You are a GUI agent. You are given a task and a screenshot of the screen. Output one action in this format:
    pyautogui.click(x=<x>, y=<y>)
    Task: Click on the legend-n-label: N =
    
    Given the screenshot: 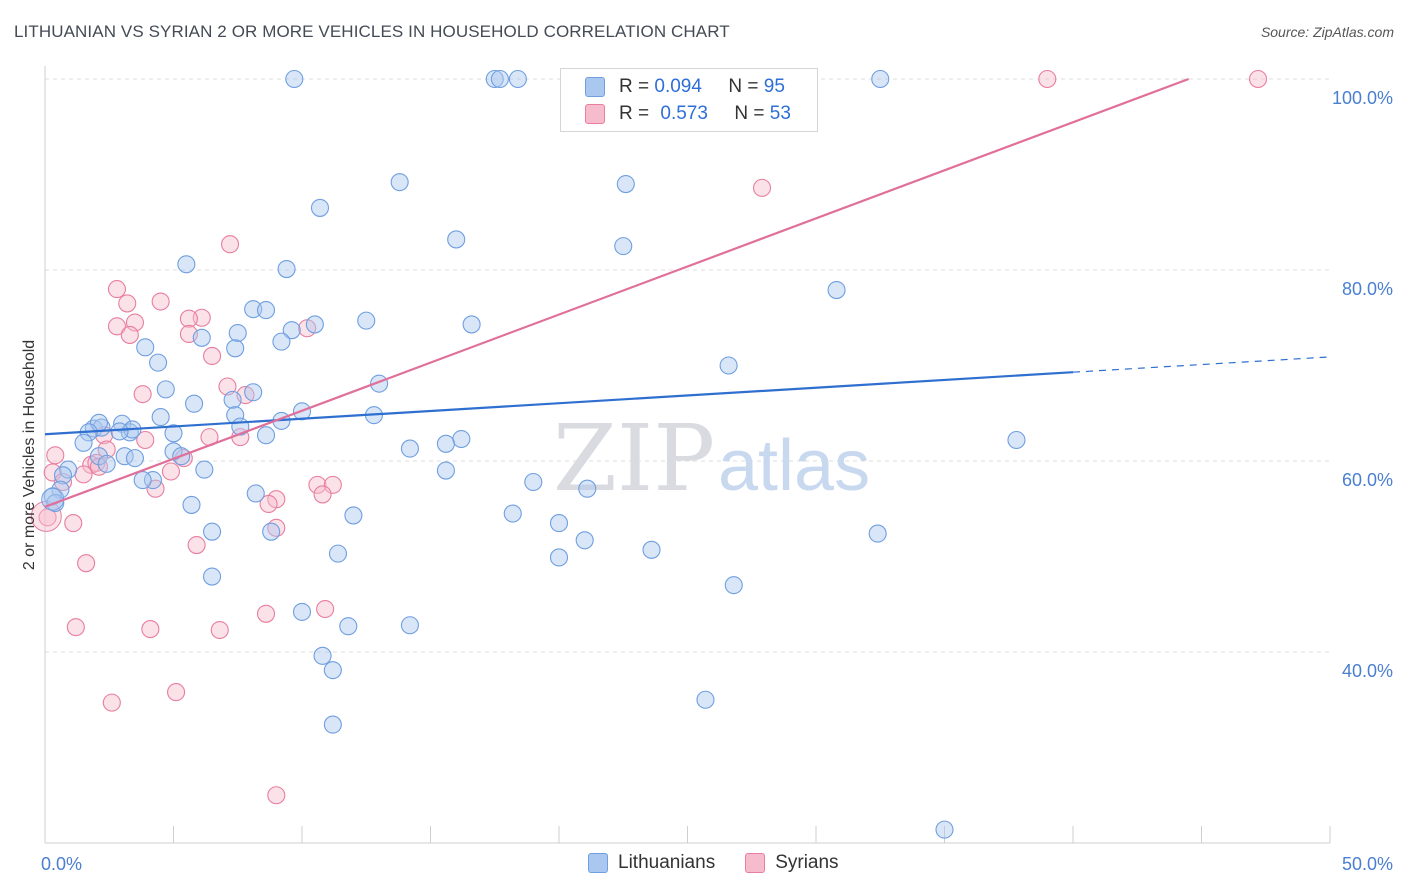 What is the action you would take?
    pyautogui.click(x=749, y=113)
    